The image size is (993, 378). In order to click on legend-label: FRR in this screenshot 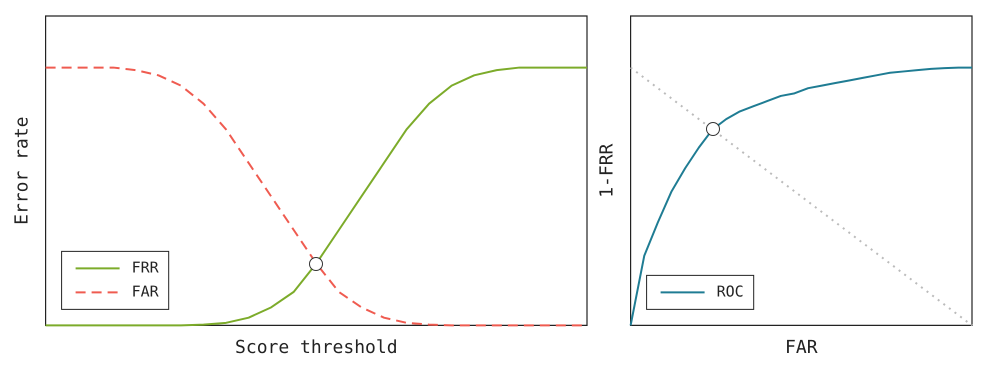, I will do `click(146, 267)`.